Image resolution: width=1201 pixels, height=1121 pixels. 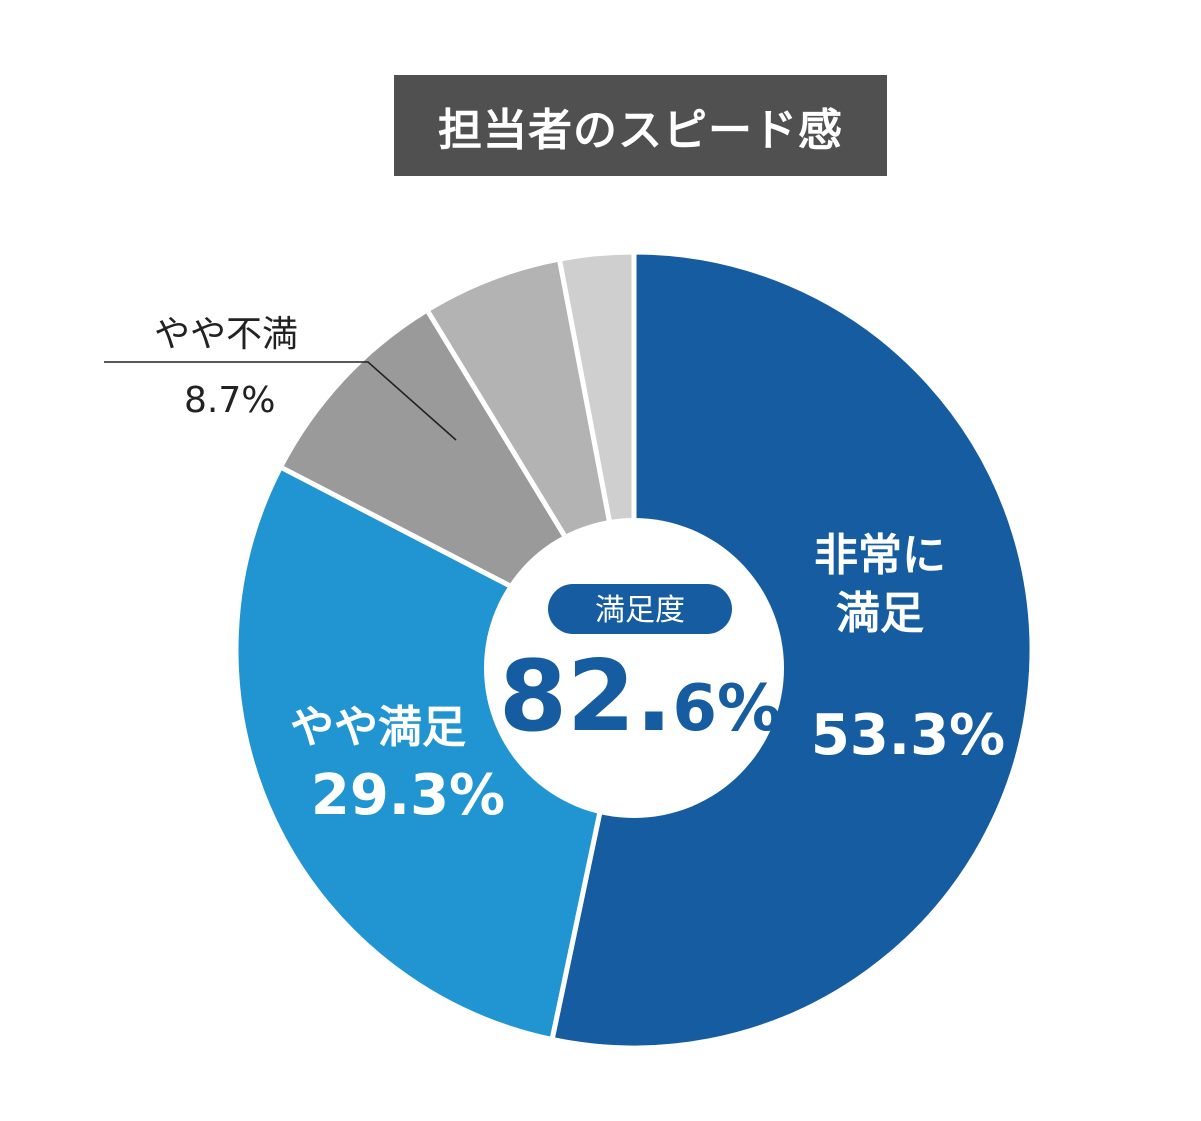 What do you see at coordinates (226, 334) in the screenshot?
I see `label-slightly-dissatisfied: やや不満` at bounding box center [226, 334].